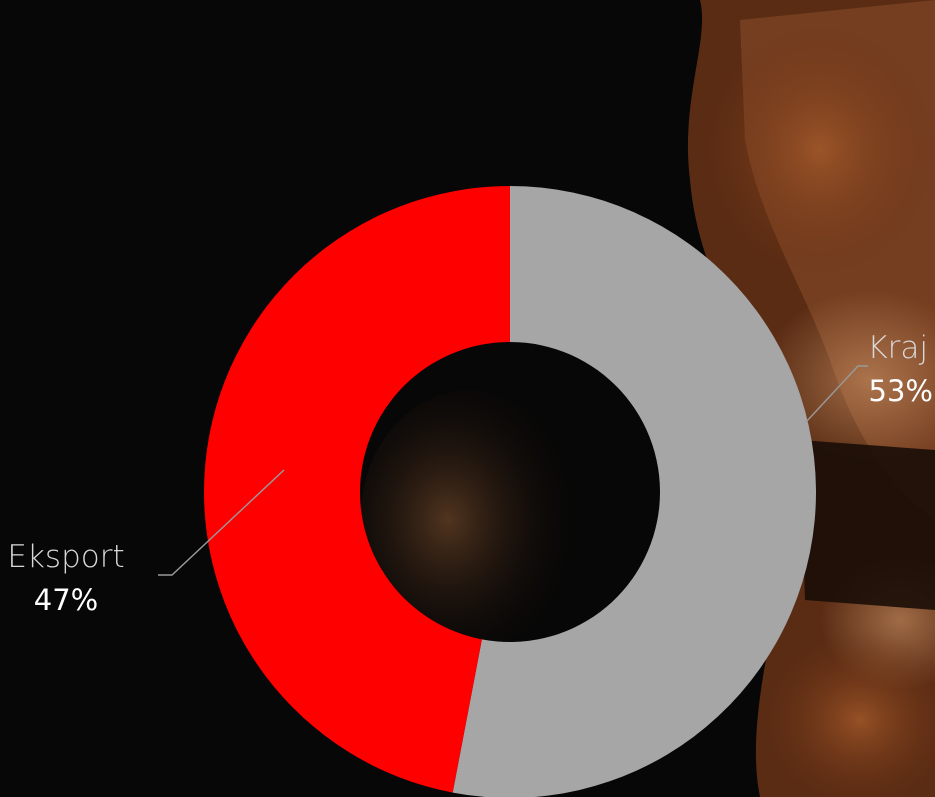 The height and width of the screenshot is (797, 935). I want to click on slice-value-kraj: 53%, so click(901, 391).